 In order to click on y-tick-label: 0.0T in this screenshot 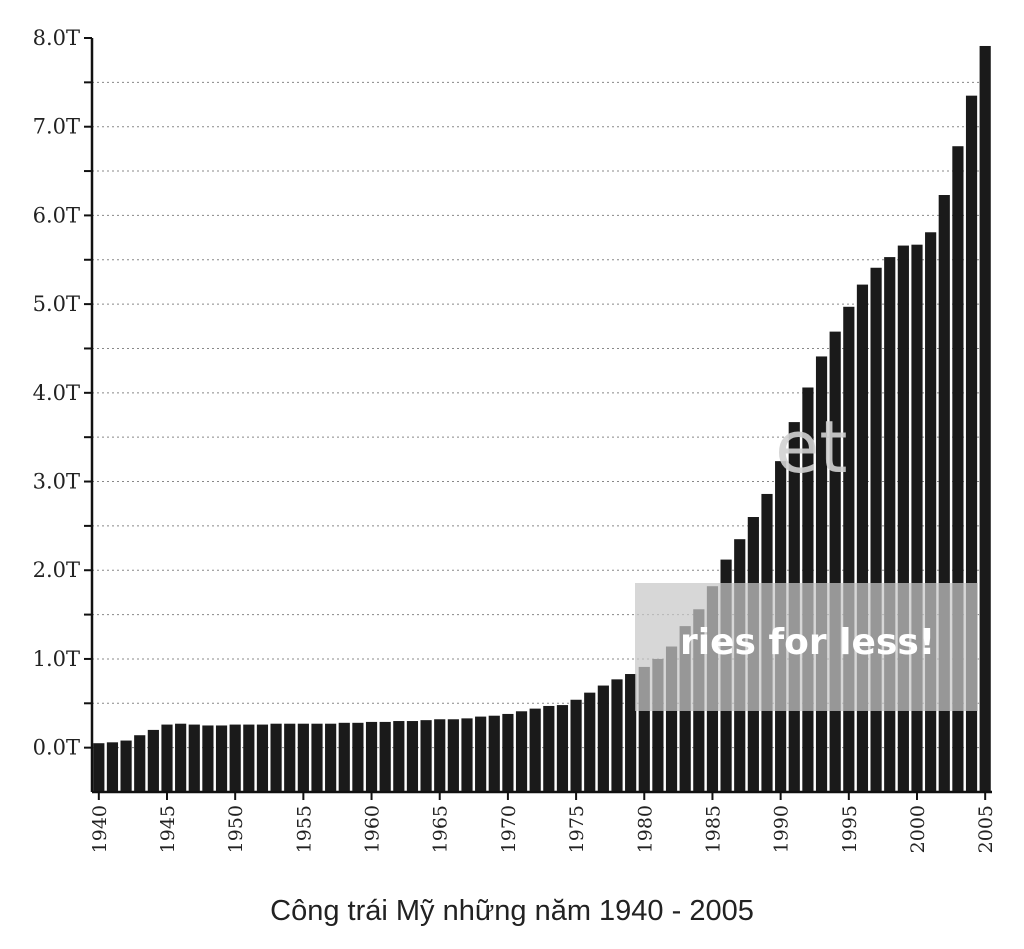, I will do `click(56, 748)`.